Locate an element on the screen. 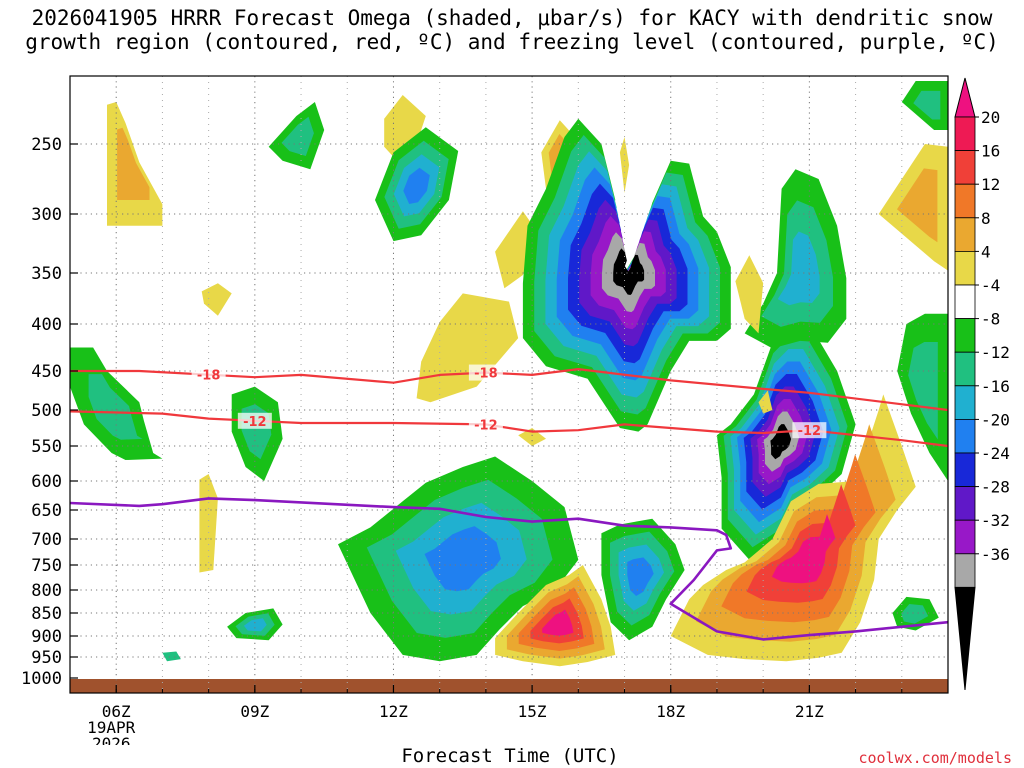 This screenshot has width=1024, height=768. x-tick-label-21Z: 21Z is located at coordinates (809, 711).